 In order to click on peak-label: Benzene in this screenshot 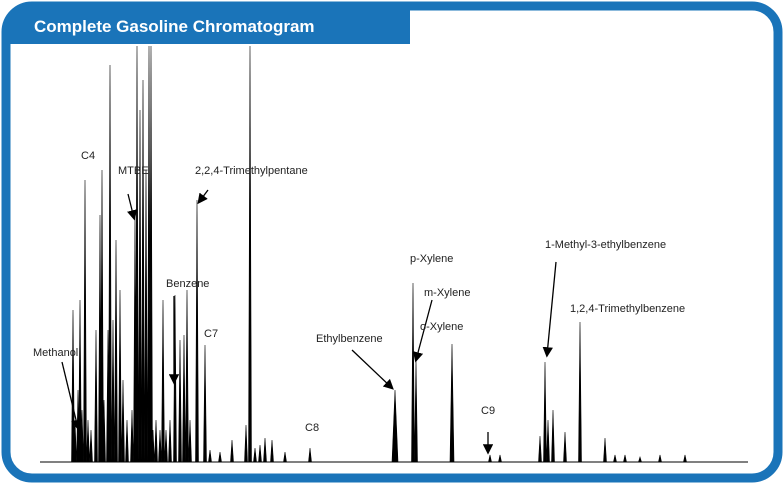, I will do `click(187, 284)`.